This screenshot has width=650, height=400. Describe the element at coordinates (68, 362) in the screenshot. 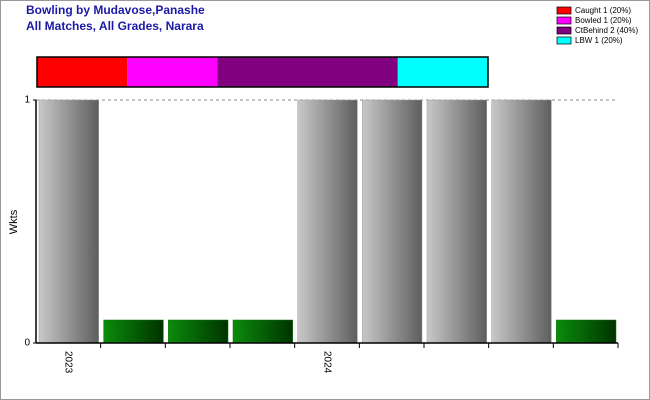

I see `x-tick-label: 2023` at that location.